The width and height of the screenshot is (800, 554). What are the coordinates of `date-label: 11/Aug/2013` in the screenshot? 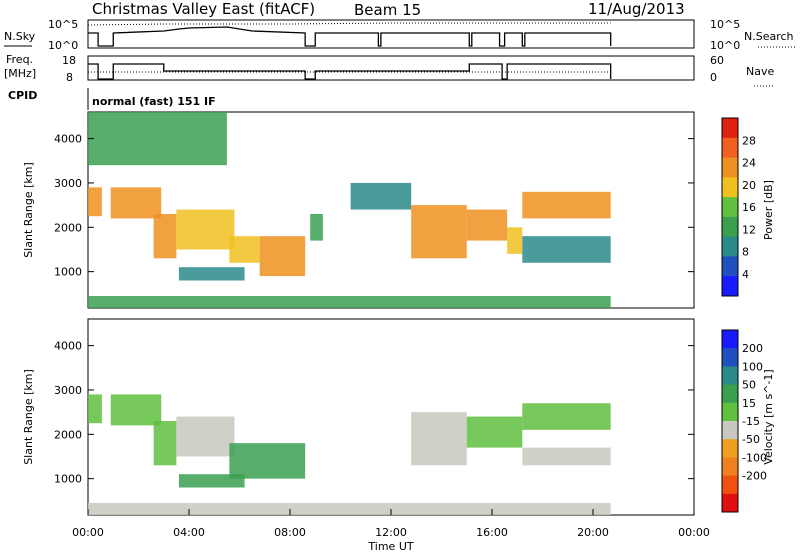 It's located at (636, 9).